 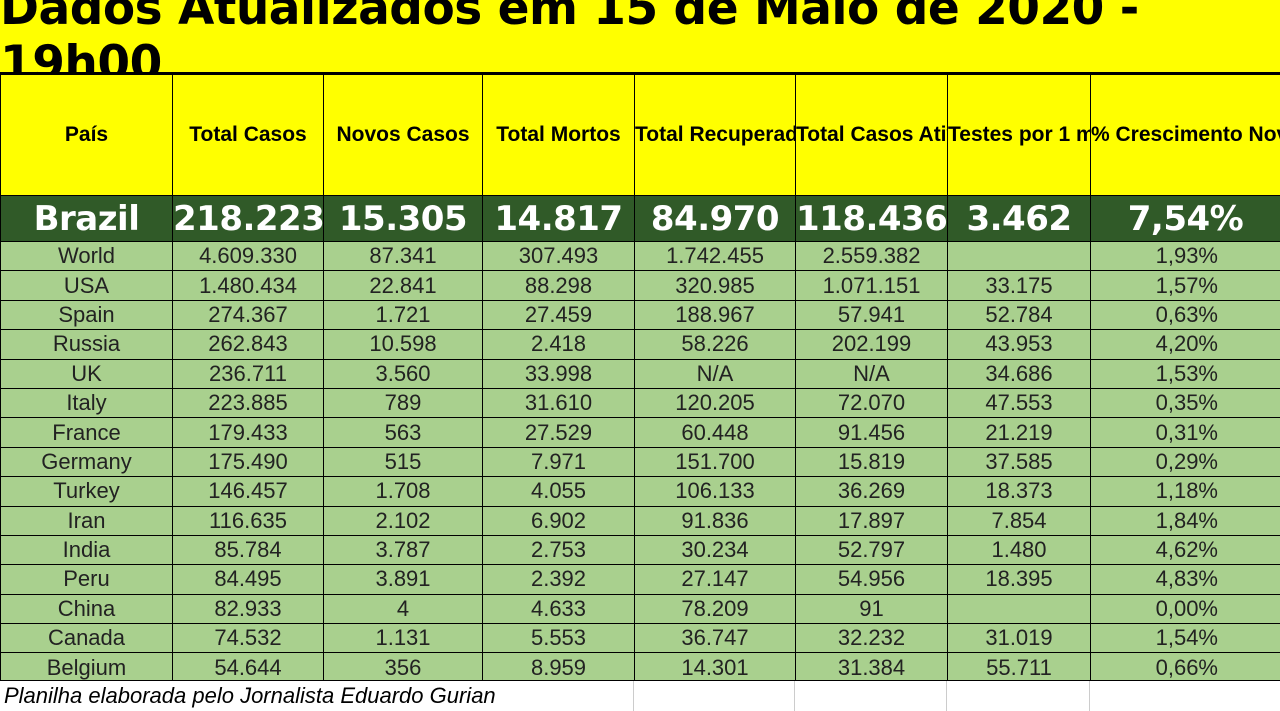 I want to click on cell-growth-pct: 0,29%, so click(x=1185, y=461).